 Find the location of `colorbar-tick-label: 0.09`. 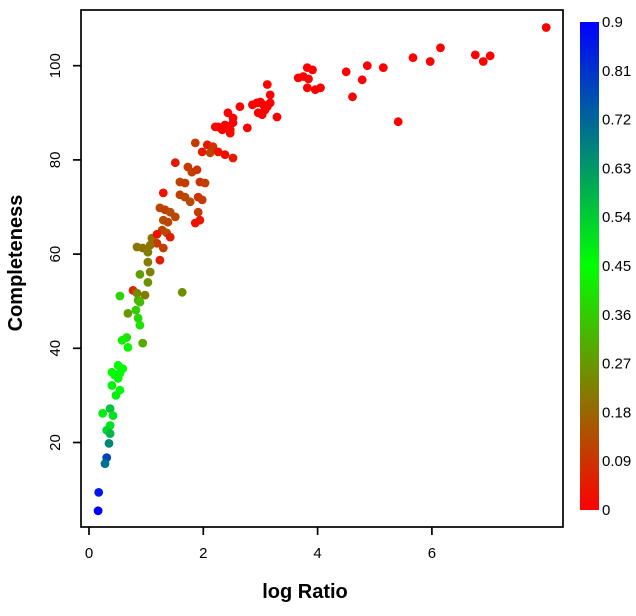

colorbar-tick-label: 0.09 is located at coordinates (616, 461).